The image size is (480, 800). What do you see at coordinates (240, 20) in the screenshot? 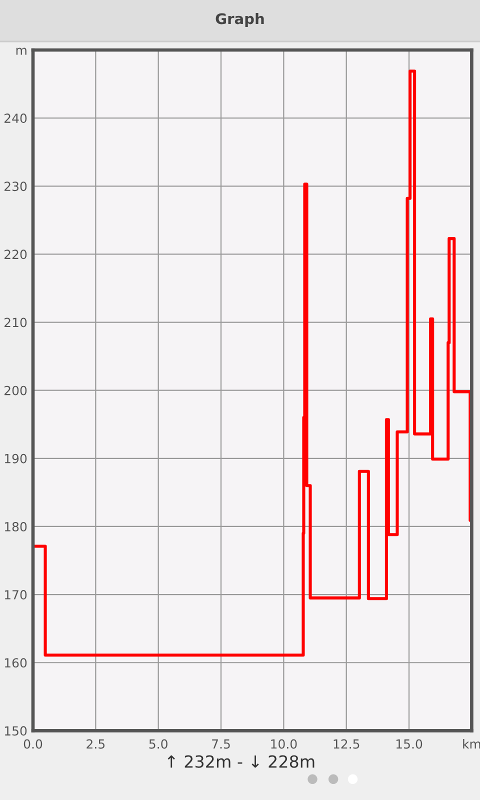
I see `chart-title: Graph` at bounding box center [240, 20].